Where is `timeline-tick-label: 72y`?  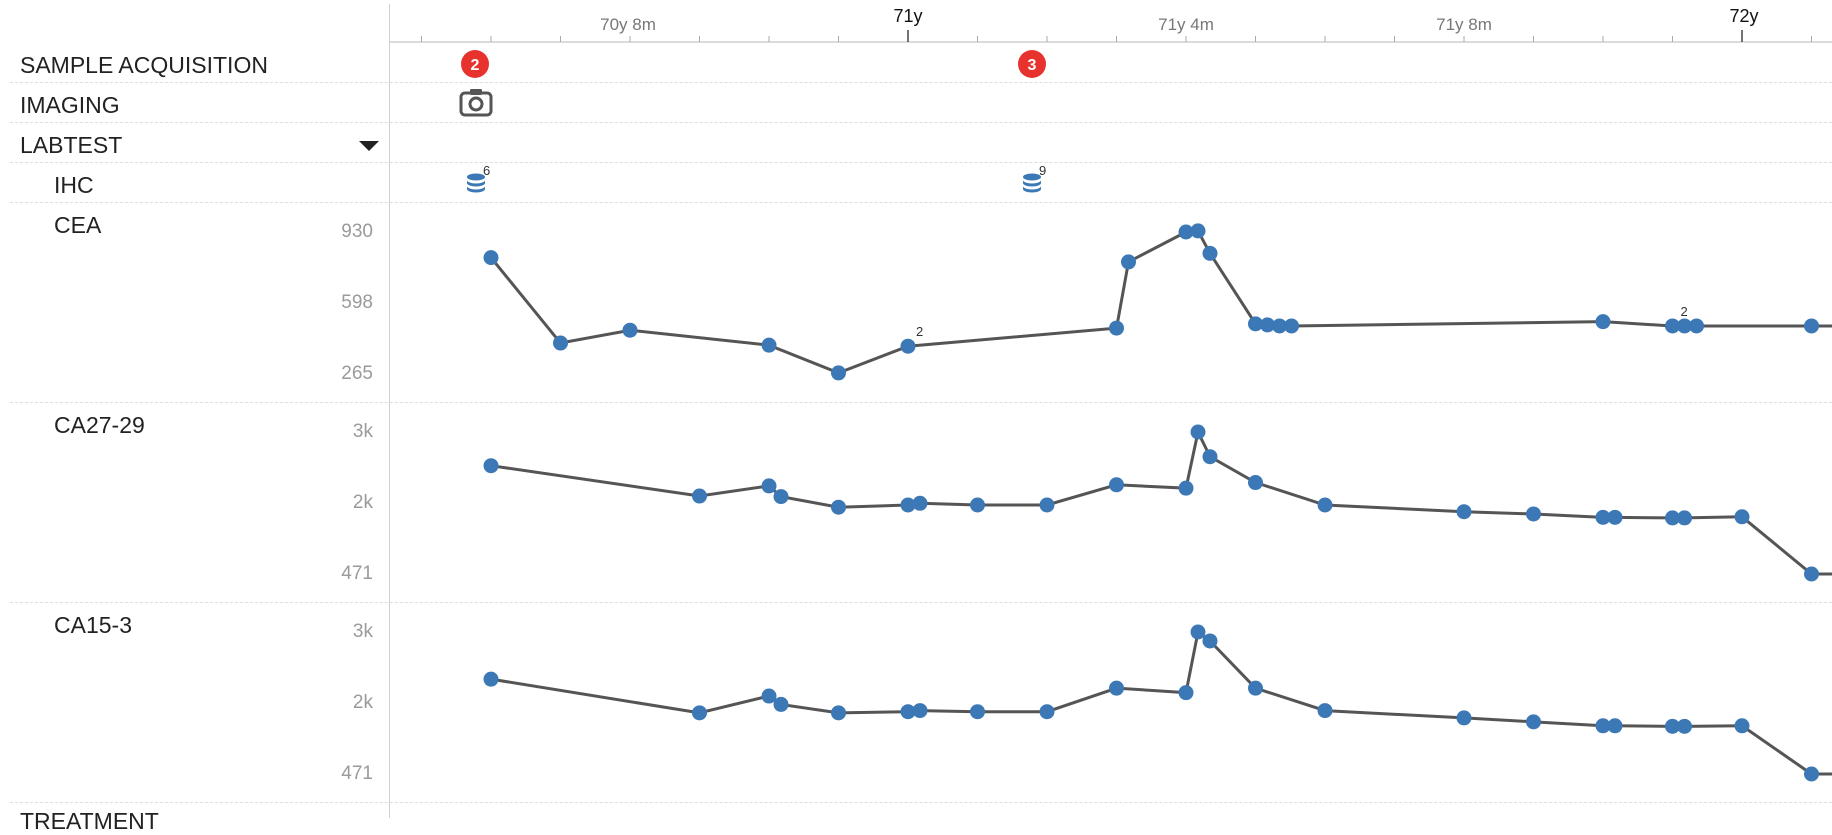
timeline-tick-label: 72y is located at coordinates (1743, 16).